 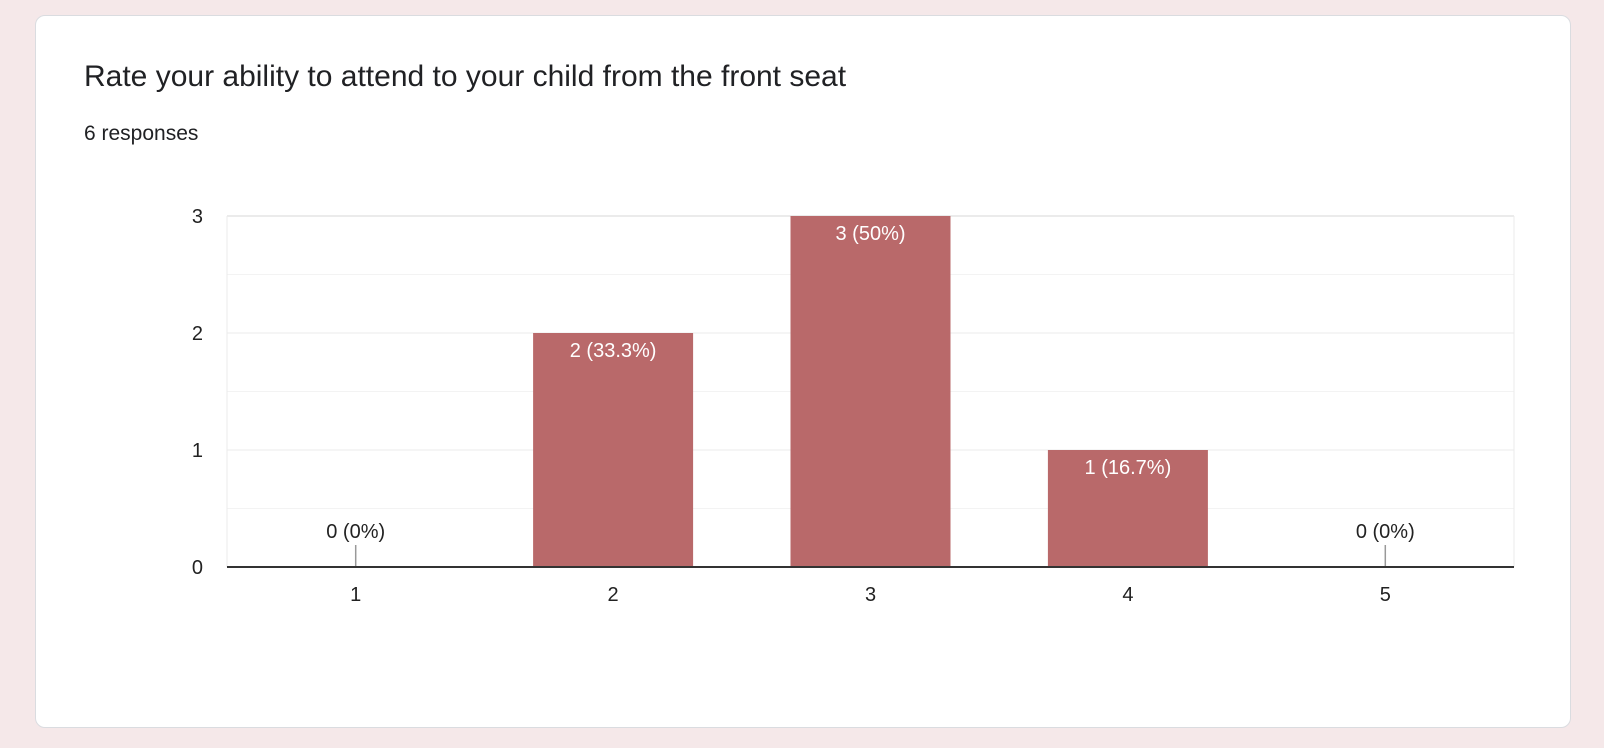 What do you see at coordinates (197, 451) in the screenshot?
I see `y-tick-label: 1` at bounding box center [197, 451].